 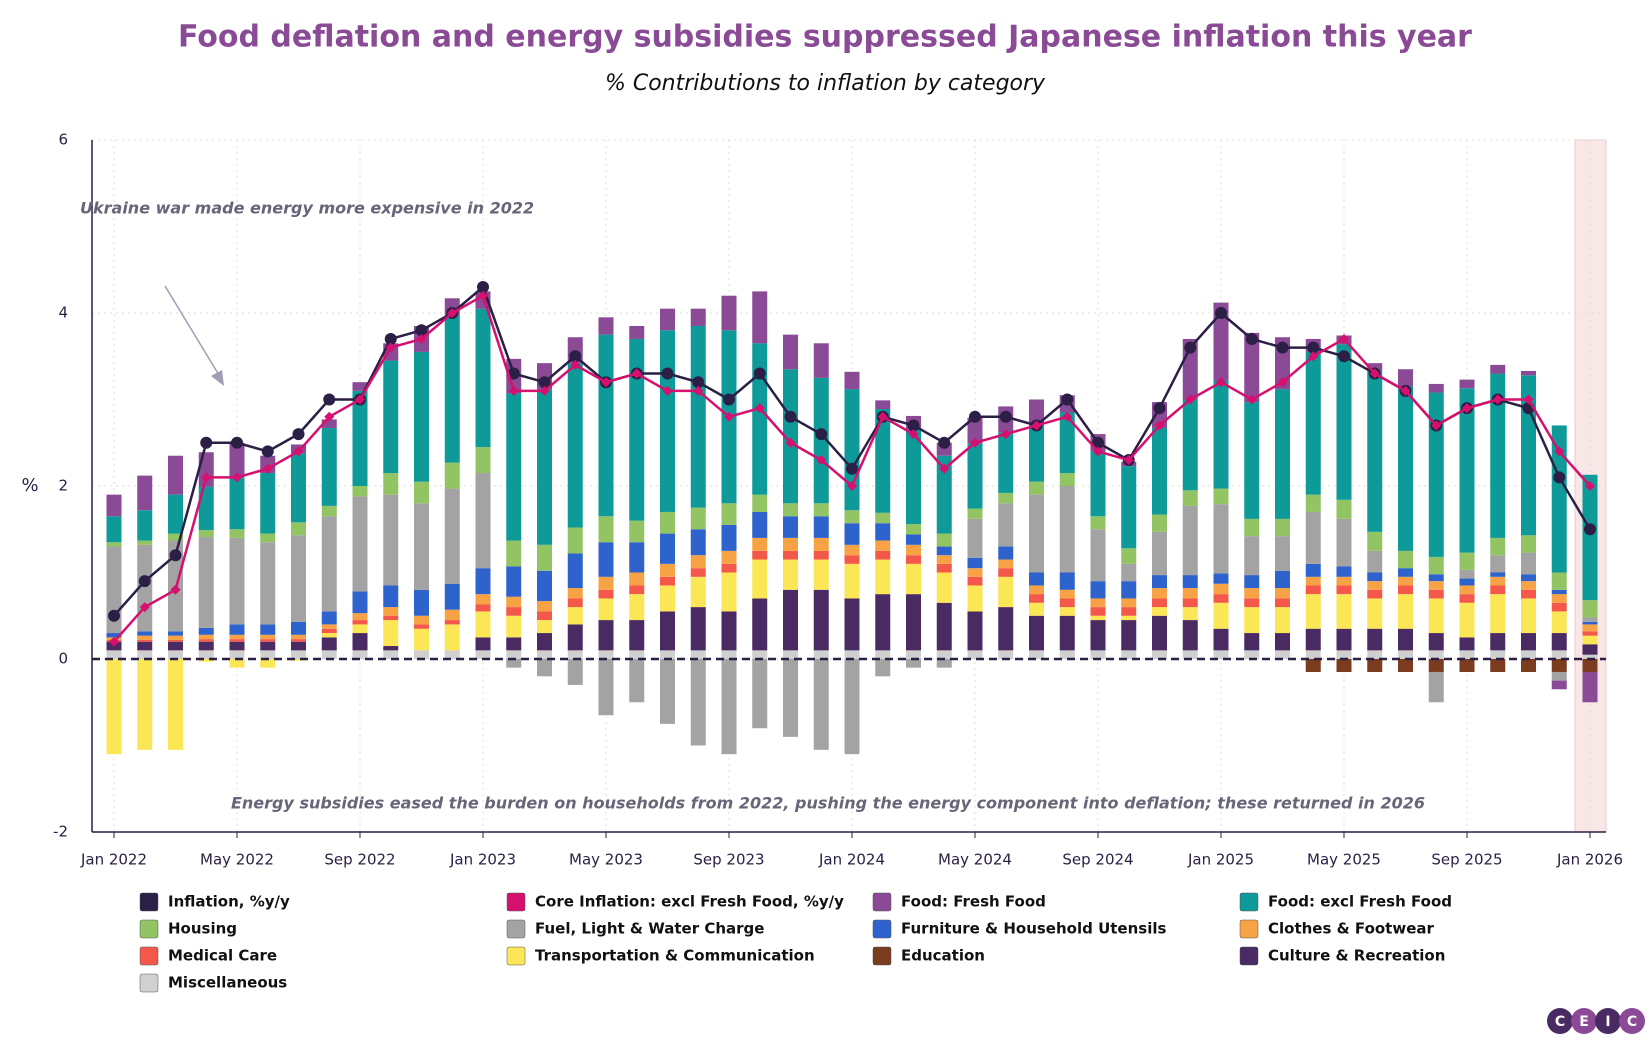 What do you see at coordinates (516, 956) in the screenshot?
I see `legend-swatch` at bounding box center [516, 956].